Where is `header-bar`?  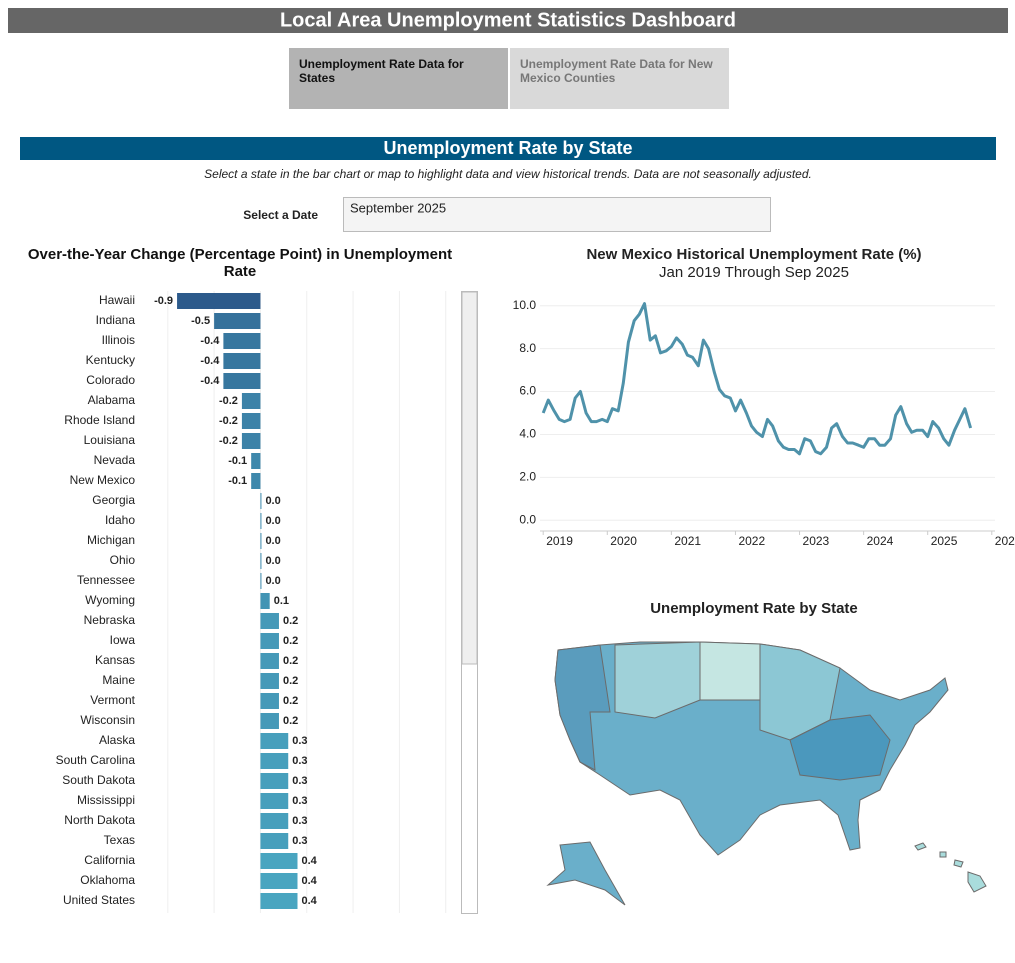
header-bar is located at coordinates (508, 20).